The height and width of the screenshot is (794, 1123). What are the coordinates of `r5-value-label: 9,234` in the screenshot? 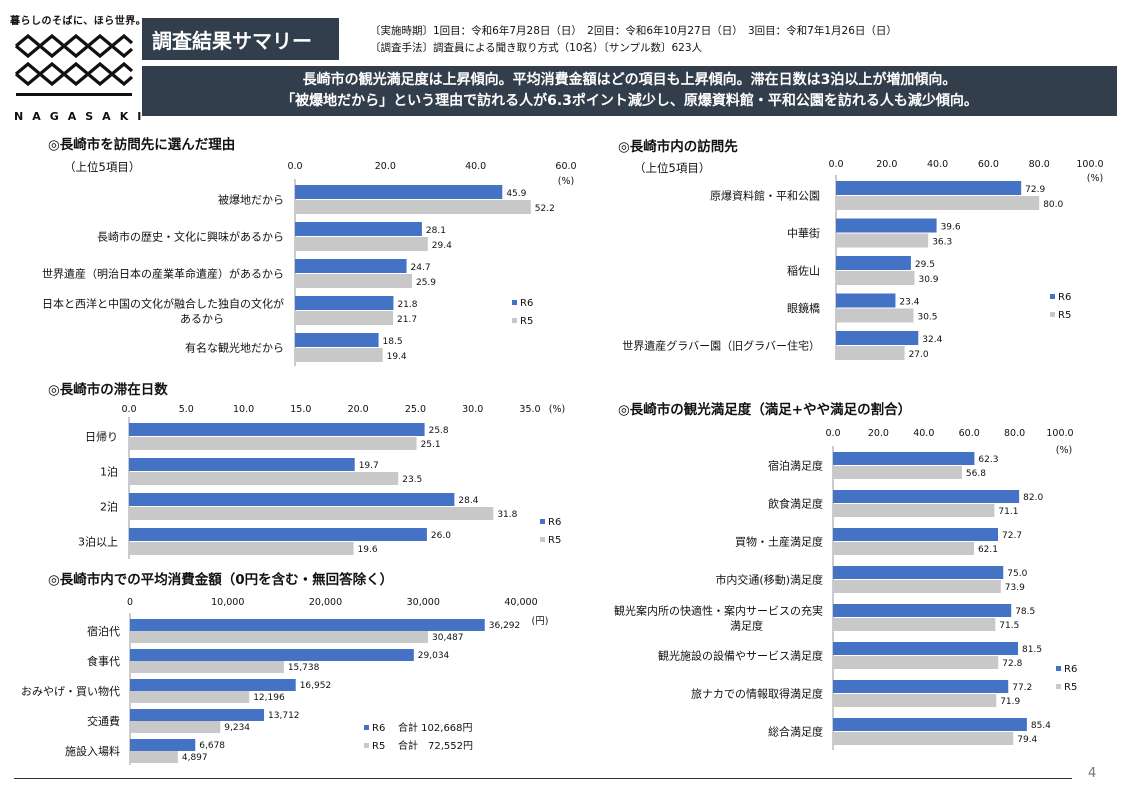 It's located at (237, 728).